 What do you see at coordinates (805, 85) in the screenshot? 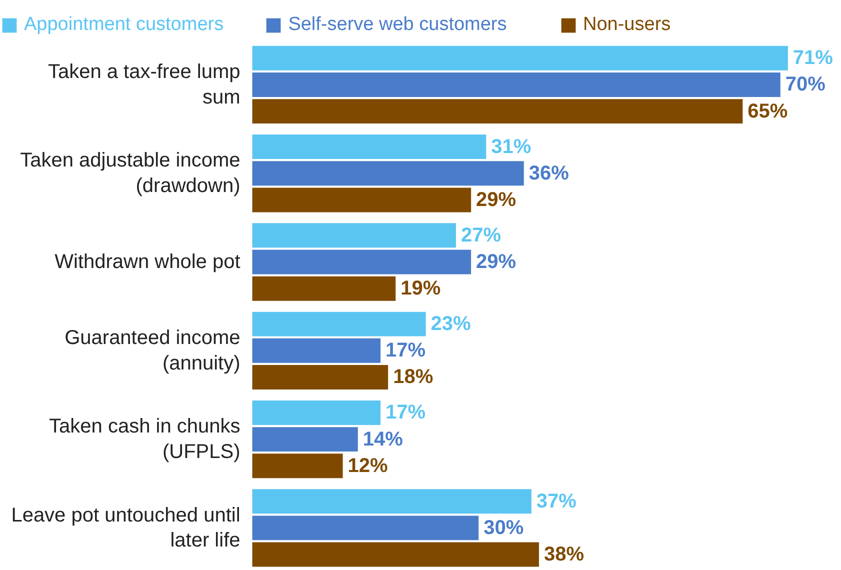
I see `data-label: 70%` at bounding box center [805, 85].